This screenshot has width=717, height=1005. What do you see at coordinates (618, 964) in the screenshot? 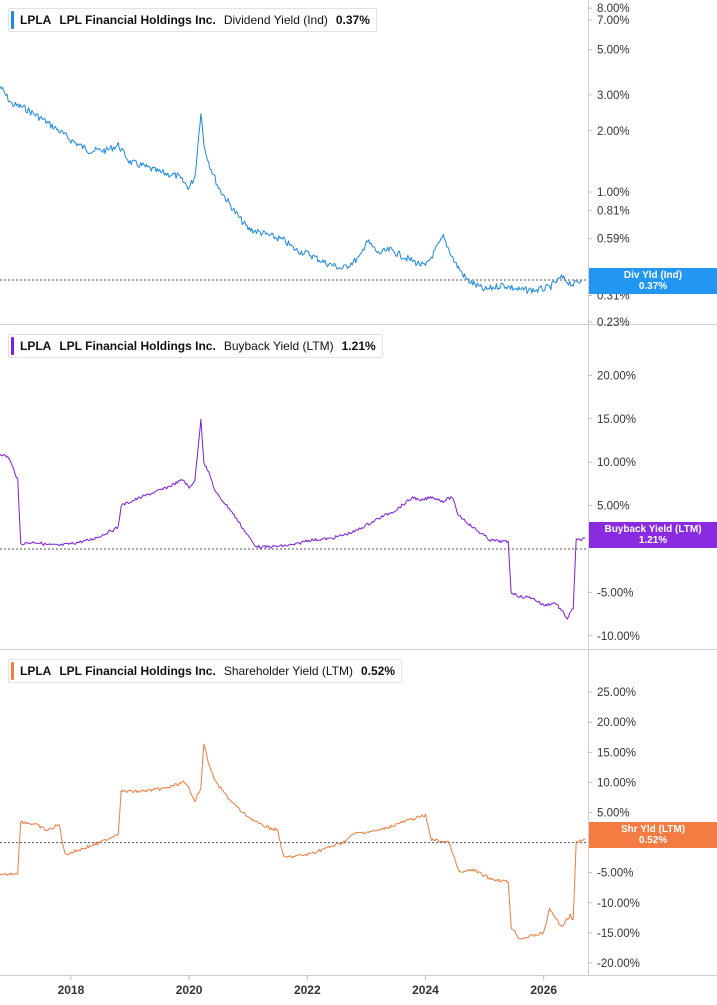
I see `y-tick-label: -20.00%` at bounding box center [618, 964].